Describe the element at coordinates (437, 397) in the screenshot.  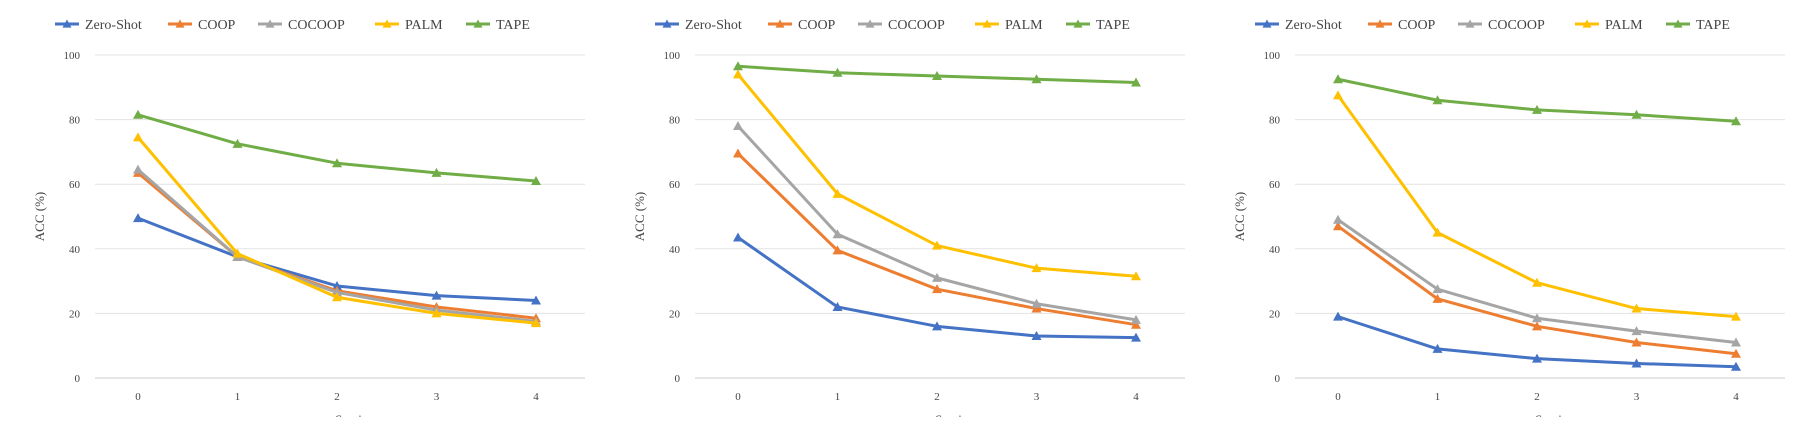
I see `x-tick-label: 3` at that location.